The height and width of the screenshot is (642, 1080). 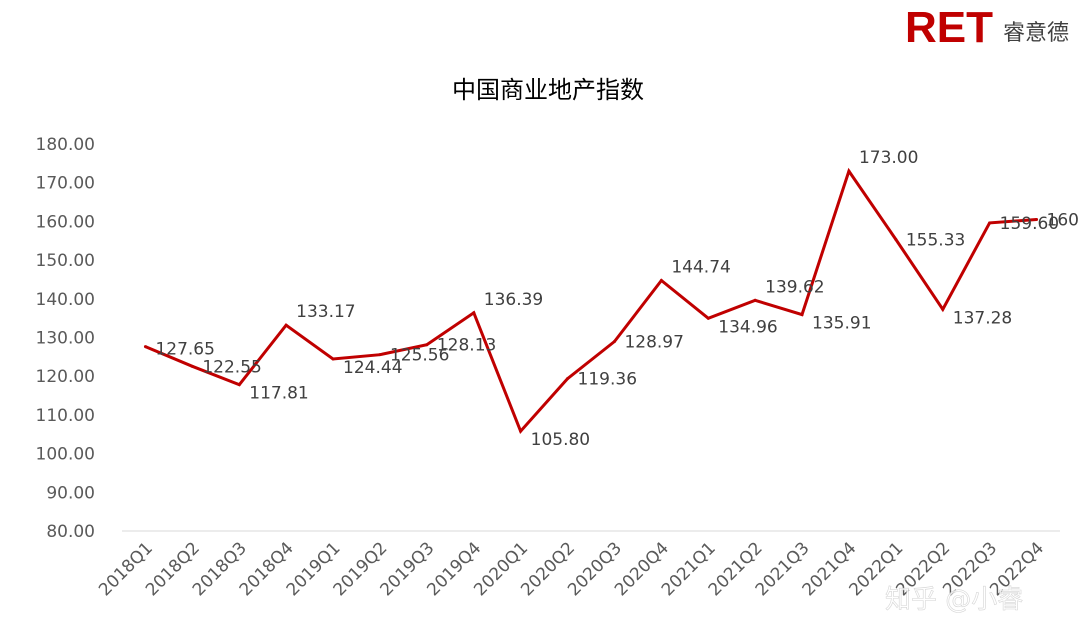 What do you see at coordinates (65, 145) in the screenshot?
I see `y-tick-label: 180.00` at bounding box center [65, 145].